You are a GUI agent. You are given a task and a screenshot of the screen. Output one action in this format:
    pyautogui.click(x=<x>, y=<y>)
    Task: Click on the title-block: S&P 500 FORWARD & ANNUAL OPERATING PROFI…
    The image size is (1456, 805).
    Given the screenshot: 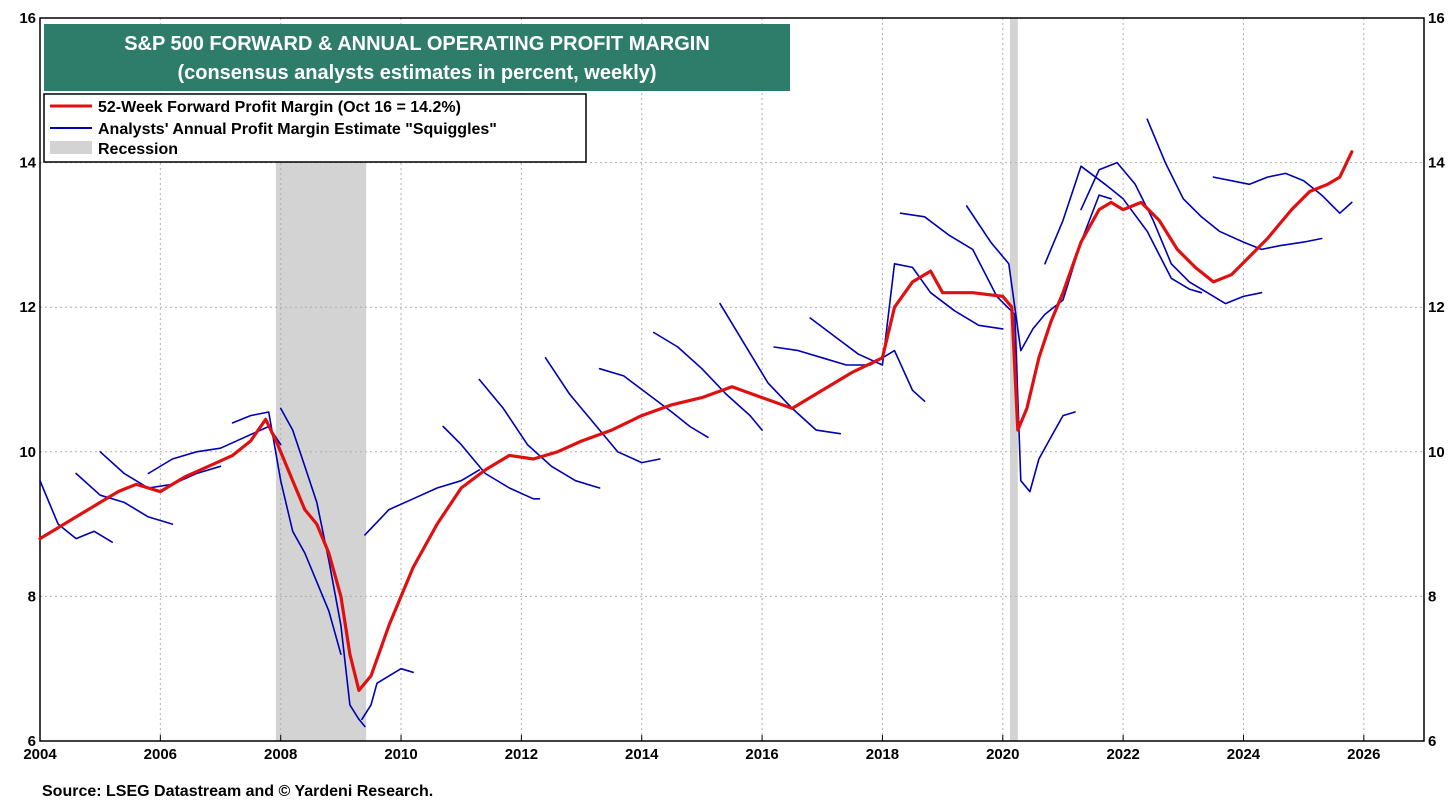 What is the action you would take?
    pyautogui.click(x=417, y=57)
    